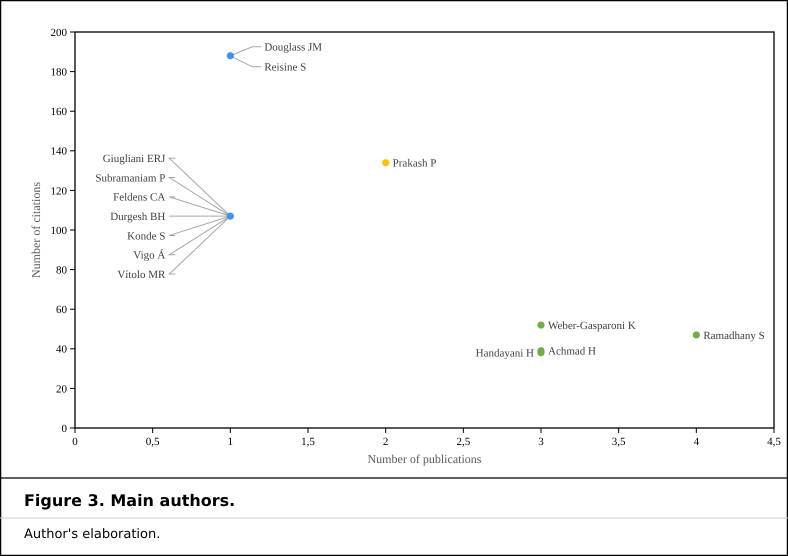 The height and width of the screenshot is (556, 788). I want to click on annotation: Konde S, so click(146, 236).